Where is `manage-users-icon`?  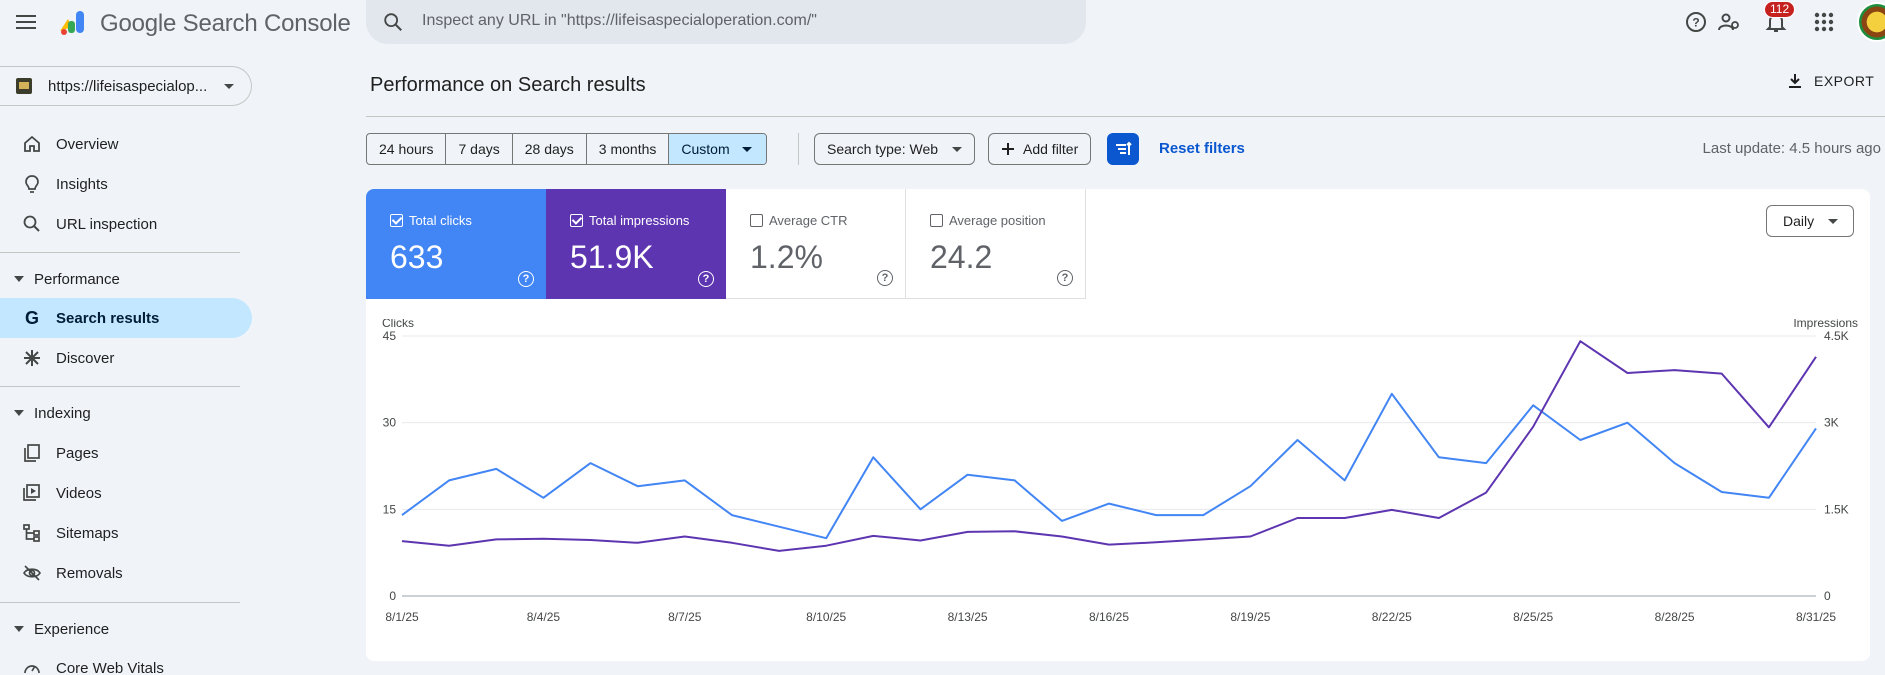
manage-users-icon is located at coordinates (1729, 22).